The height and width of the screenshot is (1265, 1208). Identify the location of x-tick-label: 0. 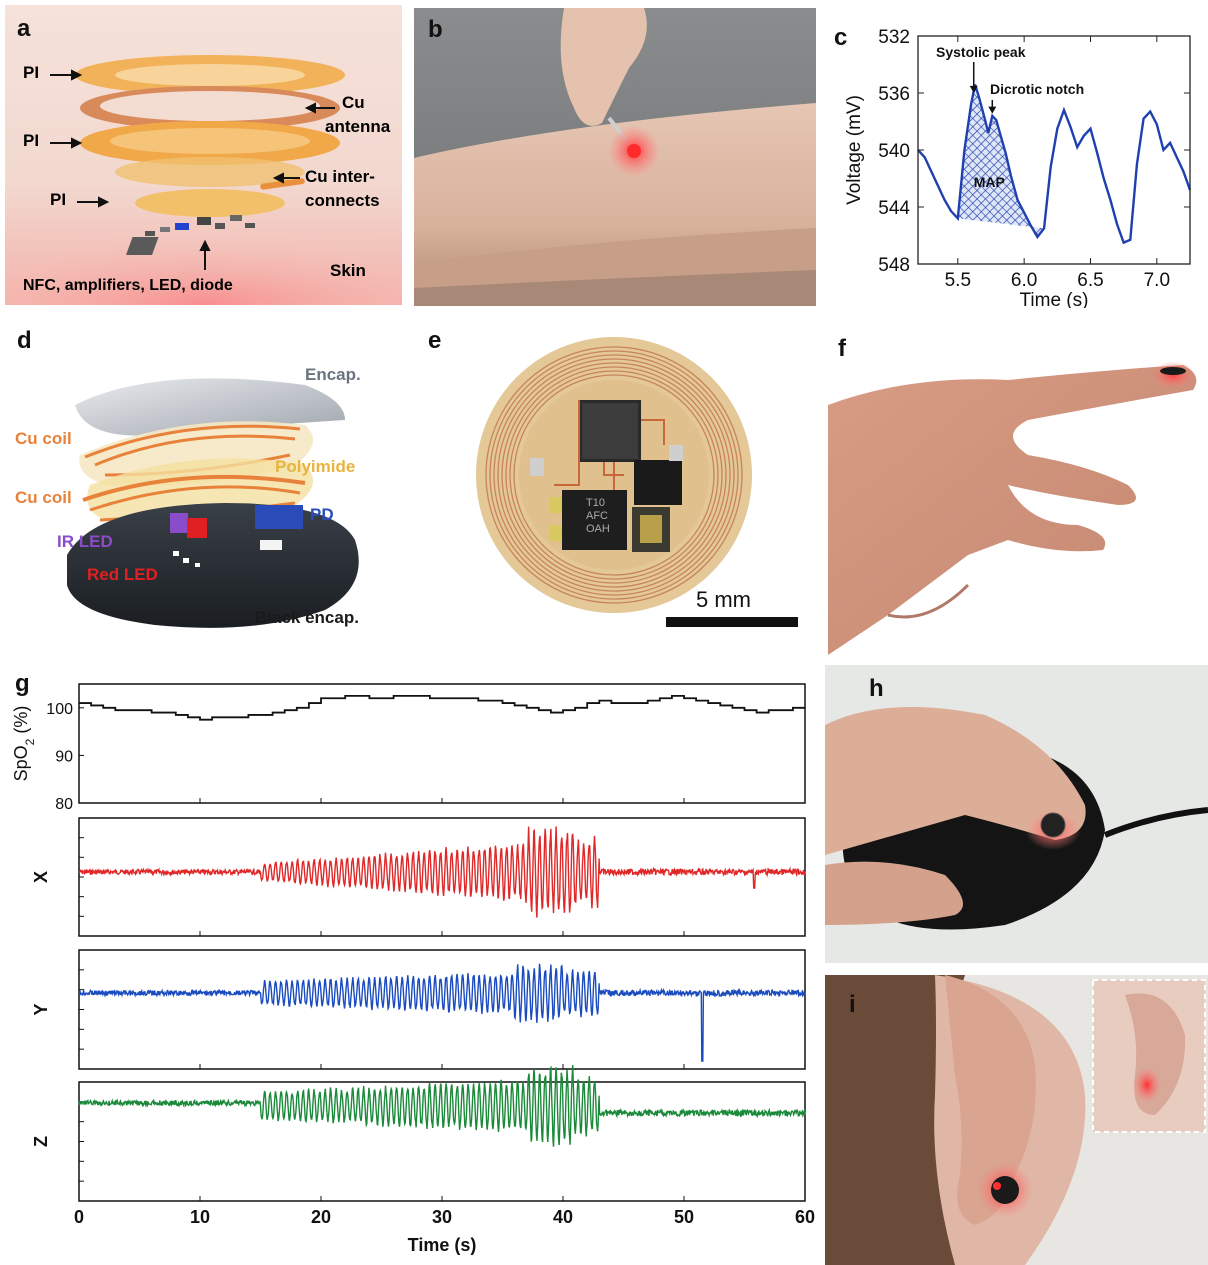
(79, 1217).